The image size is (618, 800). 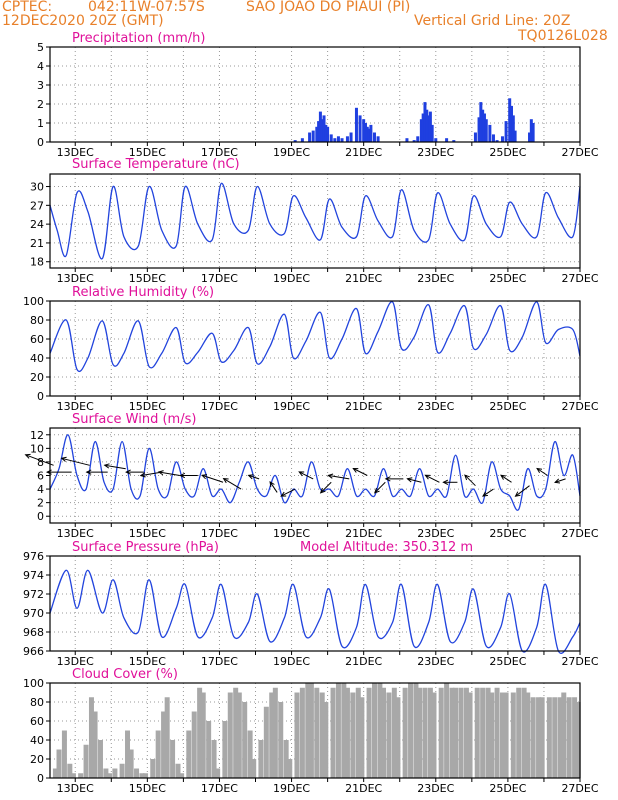 I want to click on panel-title: Relative Humidity (%), so click(x=143, y=292).